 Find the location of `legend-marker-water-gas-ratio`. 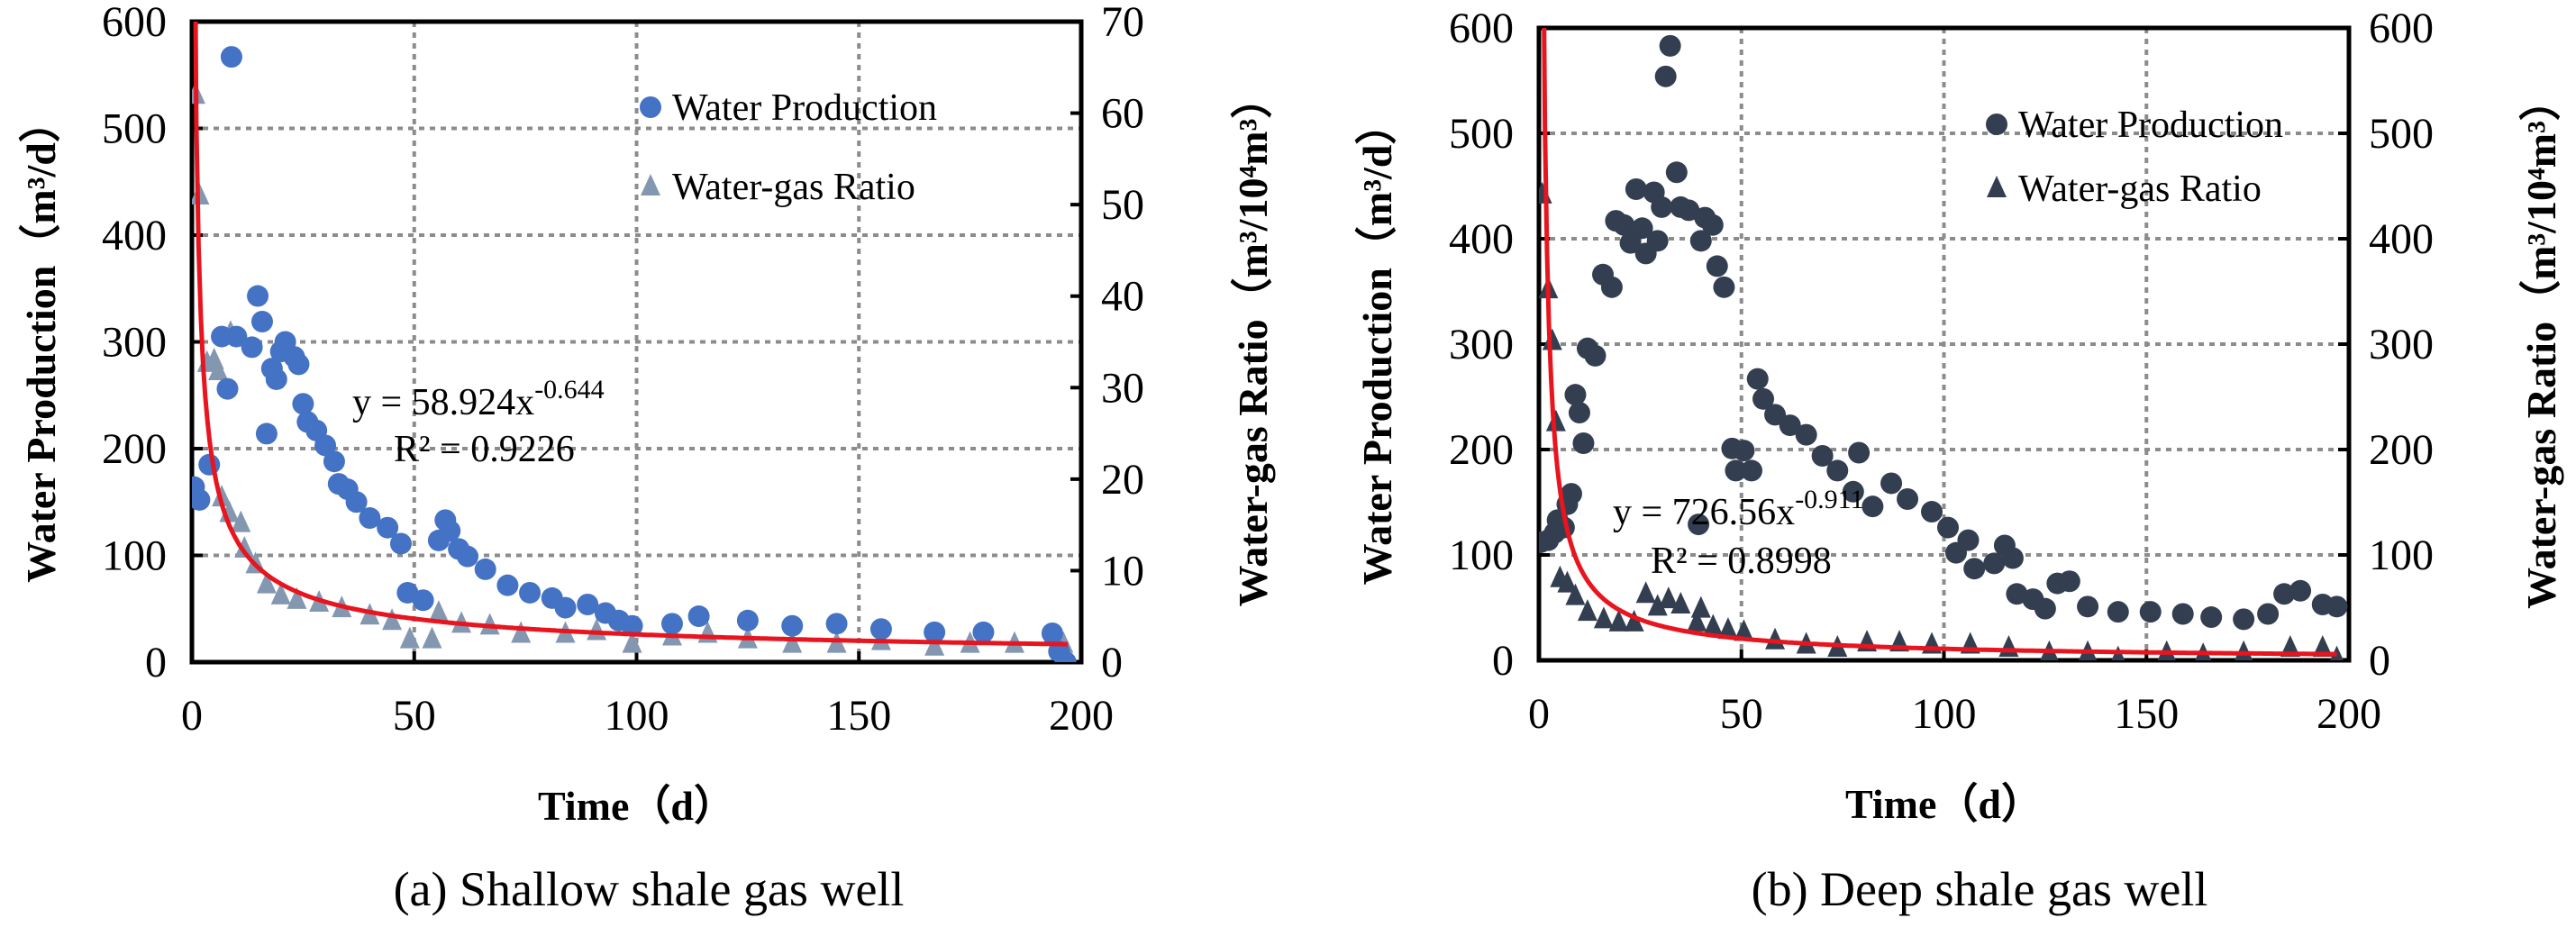

legend-marker-water-gas-ratio is located at coordinates (650, 184).